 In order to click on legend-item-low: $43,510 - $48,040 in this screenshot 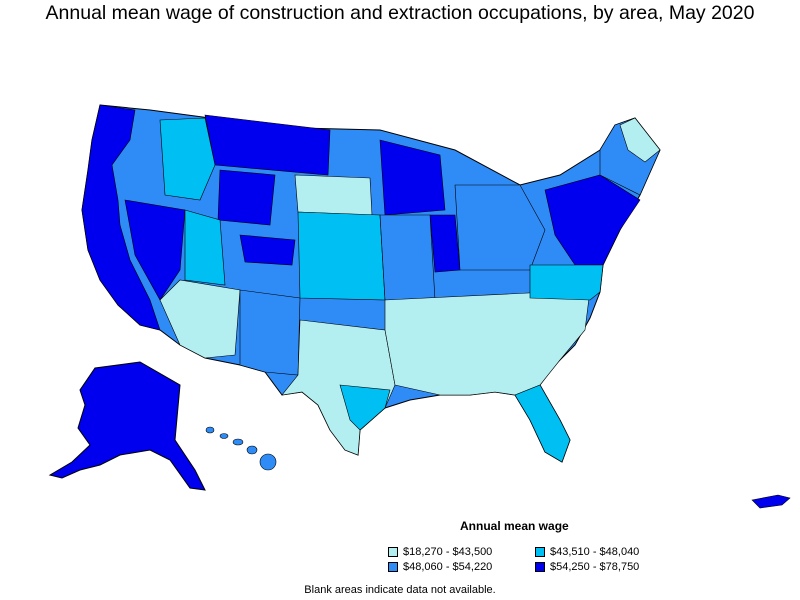, I will do `click(587, 552)`.